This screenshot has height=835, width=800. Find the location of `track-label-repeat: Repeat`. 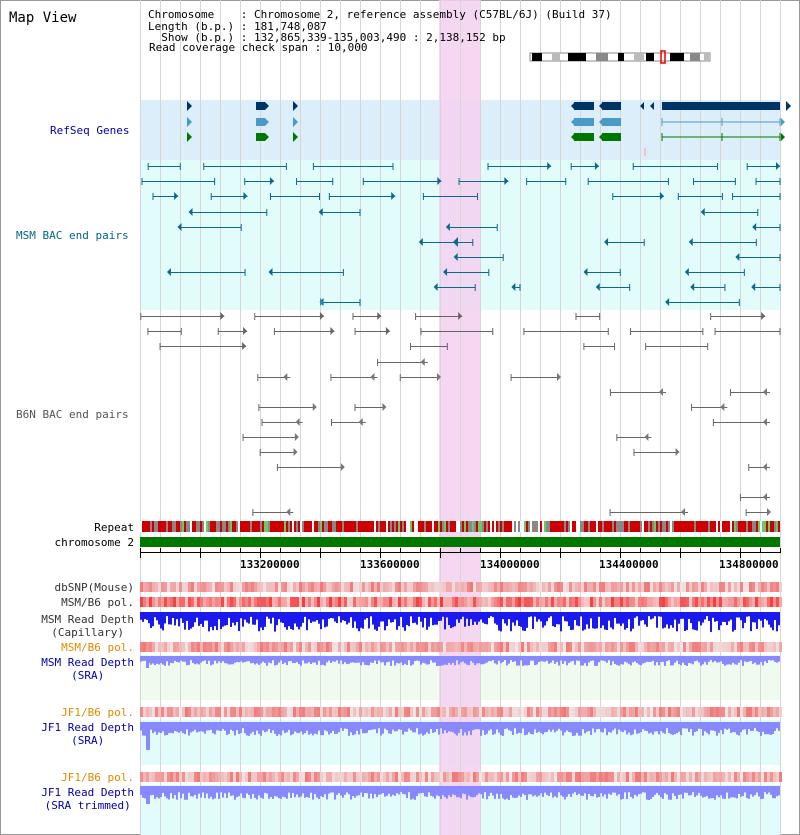

track-label-repeat: Repeat is located at coordinates (114, 527).